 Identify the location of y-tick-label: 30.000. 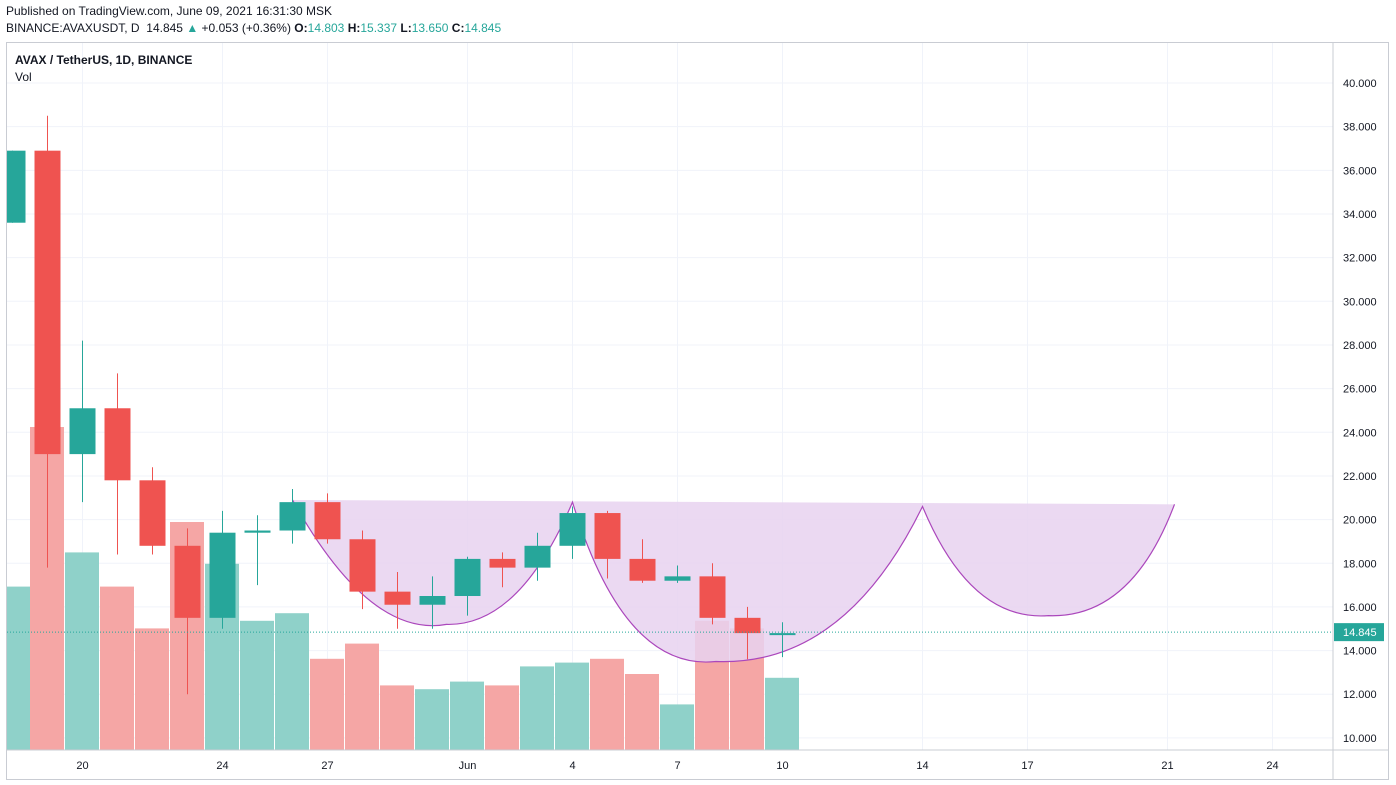
(1360, 302).